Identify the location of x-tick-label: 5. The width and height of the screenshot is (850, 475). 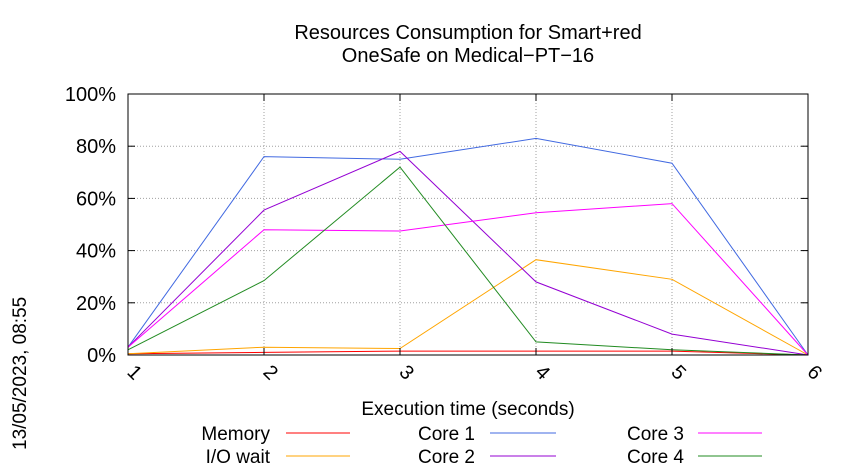
(678, 372).